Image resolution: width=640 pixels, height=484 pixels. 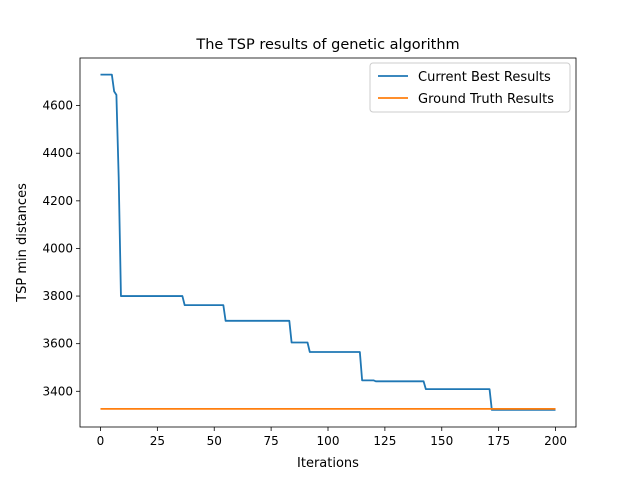 What do you see at coordinates (57, 106) in the screenshot?
I see `y-tick-label: 4600` at bounding box center [57, 106].